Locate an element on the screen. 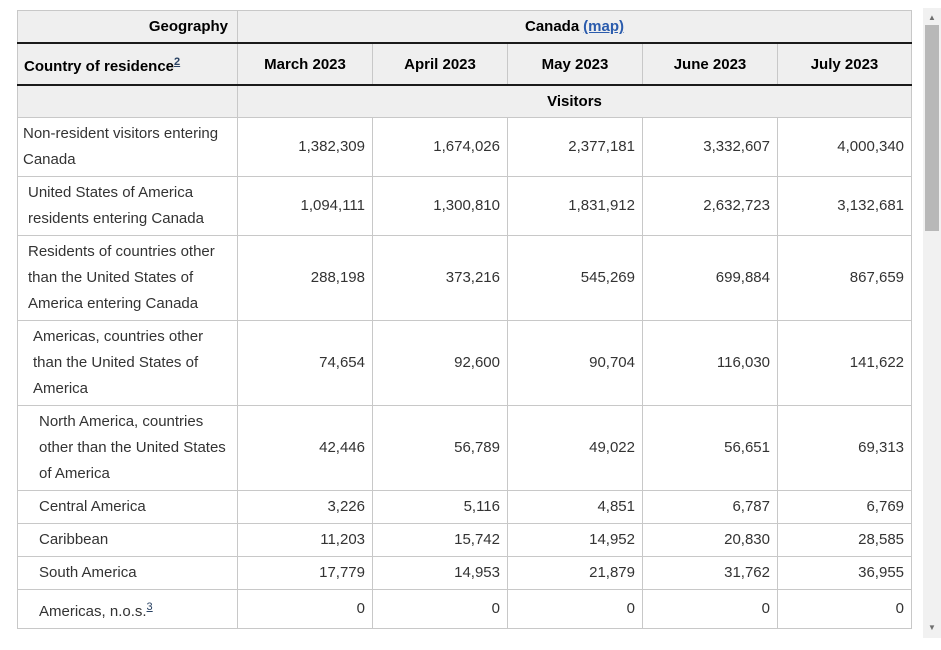  table-row: Americas, n.o.s.3 0 0 0 0 0 is located at coordinates (465, 609).